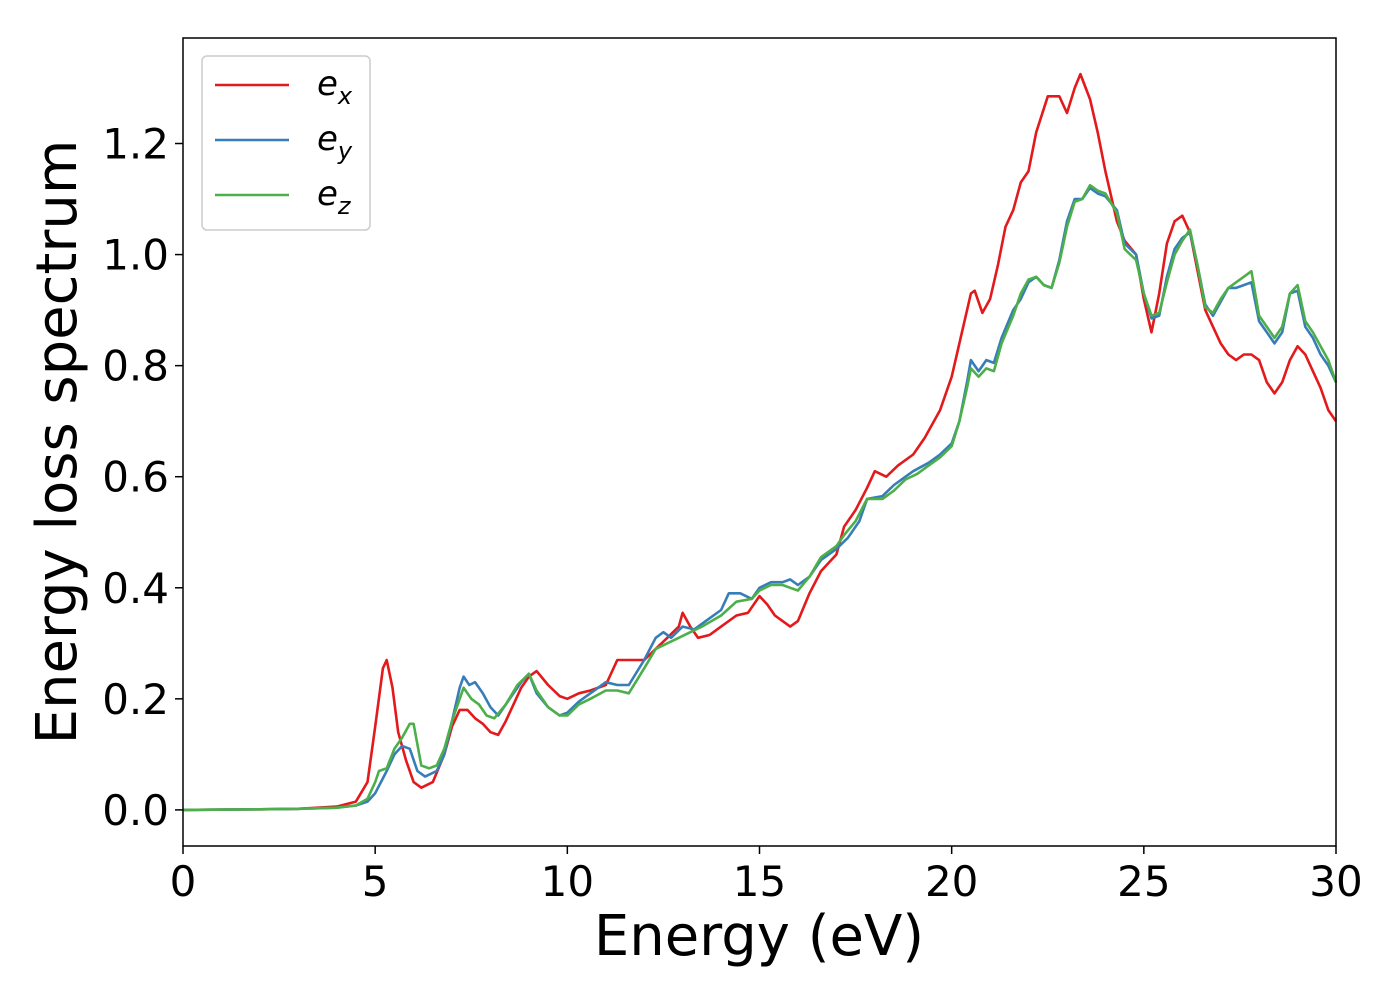 The height and width of the screenshot is (1000, 1400). What do you see at coordinates (1335, 881) in the screenshot?
I see `x-tick-label: 30` at bounding box center [1335, 881].